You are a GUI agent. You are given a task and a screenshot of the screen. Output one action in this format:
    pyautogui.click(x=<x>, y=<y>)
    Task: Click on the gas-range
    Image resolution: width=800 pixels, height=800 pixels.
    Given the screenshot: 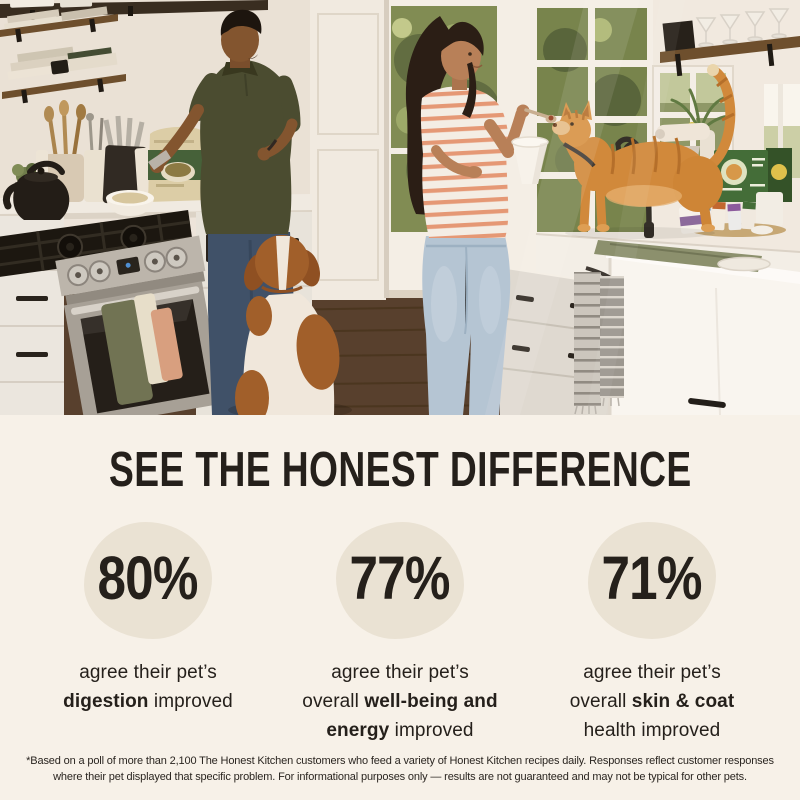 What is the action you would take?
    pyautogui.click(x=112, y=287)
    